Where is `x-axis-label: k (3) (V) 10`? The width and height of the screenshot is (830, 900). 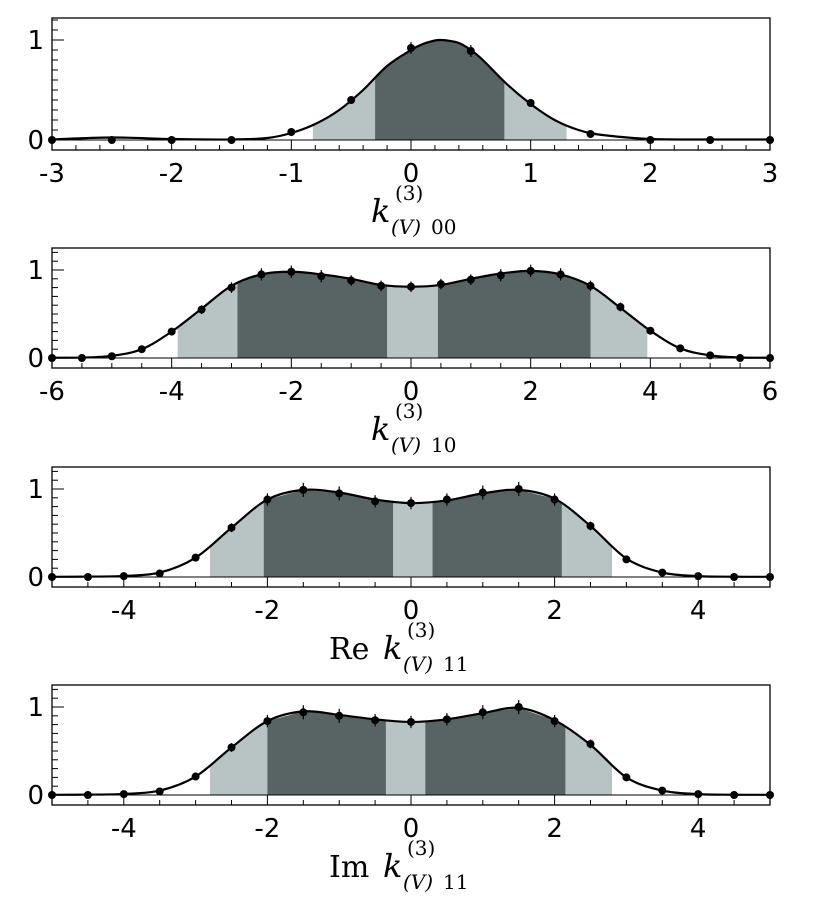
x-axis-label: k (3) (V) 10 is located at coordinates (413, 428).